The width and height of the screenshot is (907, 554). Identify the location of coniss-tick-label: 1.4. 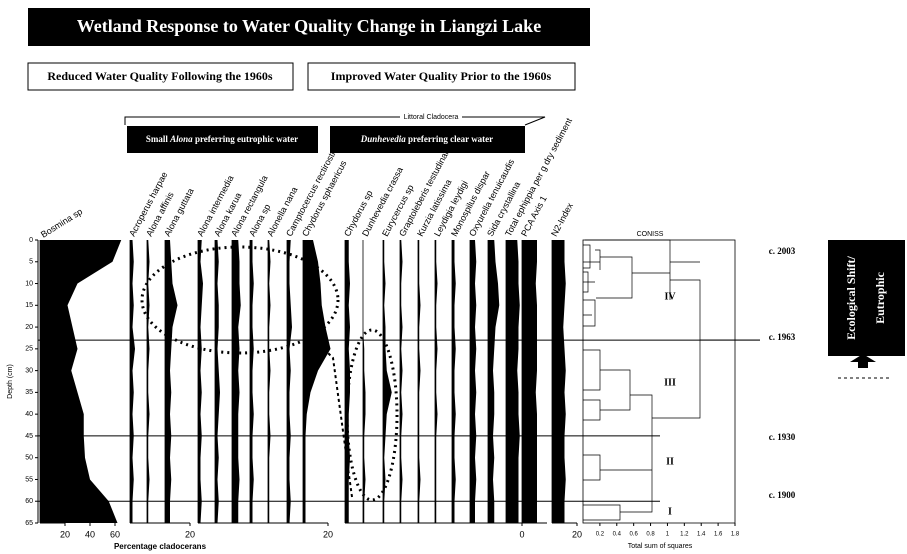
(701, 535).